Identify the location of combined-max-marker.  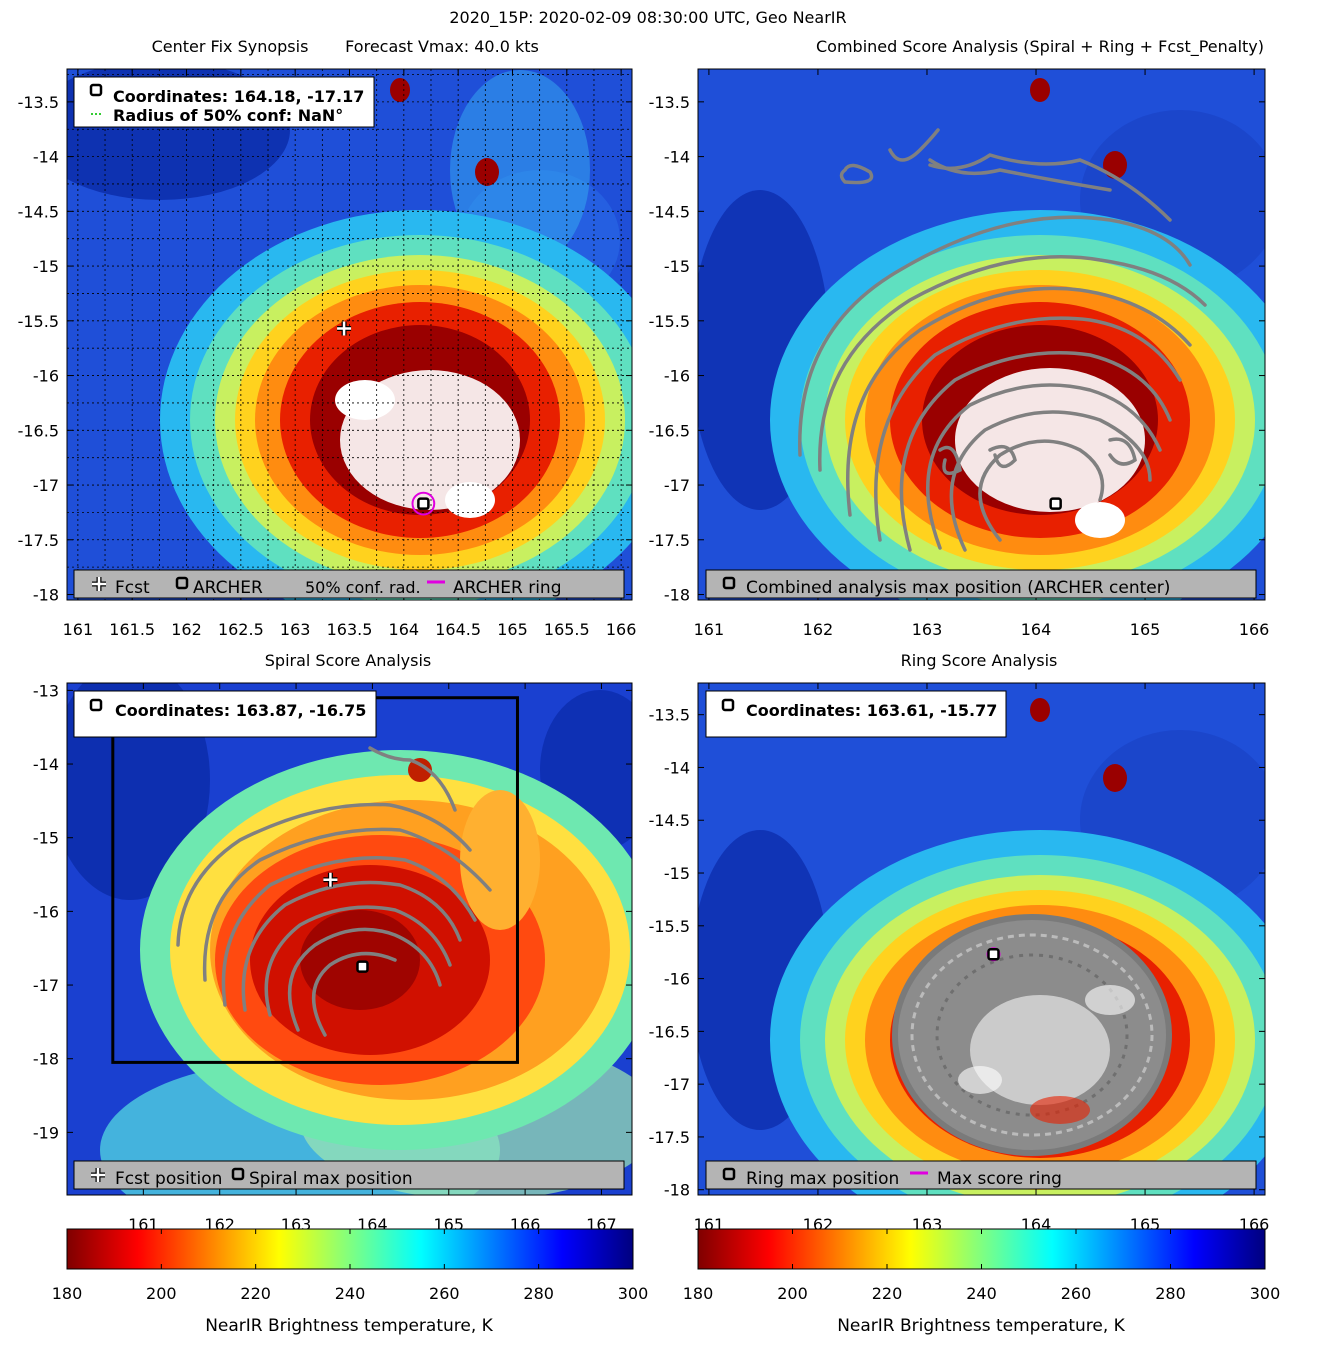
(1055, 503).